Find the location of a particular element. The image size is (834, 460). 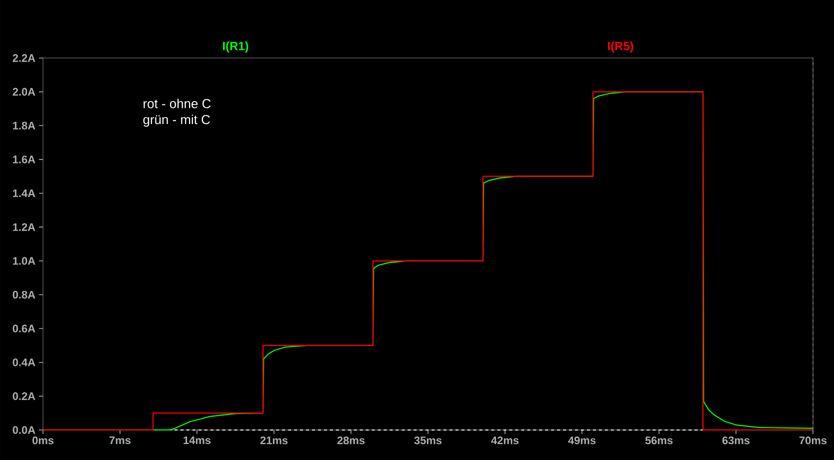

y-tick-label: 0.0A is located at coordinates (24, 430).